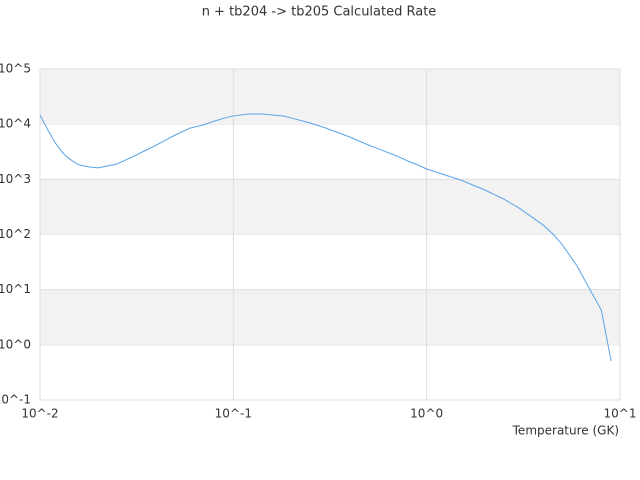 The height and width of the screenshot is (480, 640). Describe the element at coordinates (15, 179) in the screenshot. I see `y-tick-label: 10^3` at that location.